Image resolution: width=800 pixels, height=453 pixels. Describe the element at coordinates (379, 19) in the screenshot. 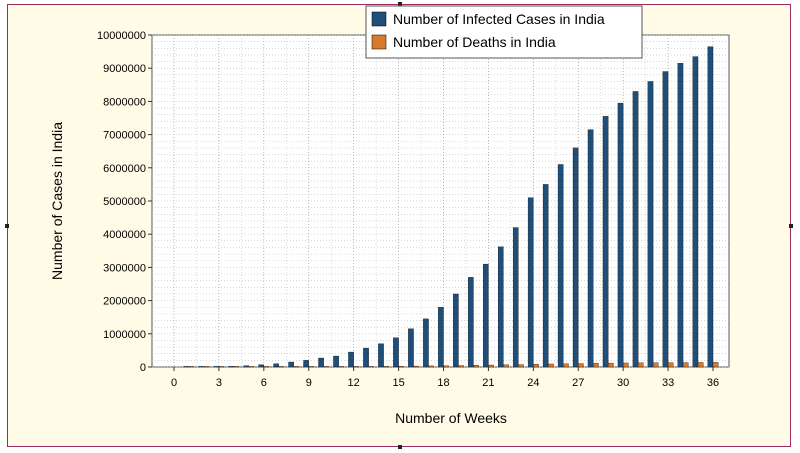

I see `legend-swatch-infected` at that location.